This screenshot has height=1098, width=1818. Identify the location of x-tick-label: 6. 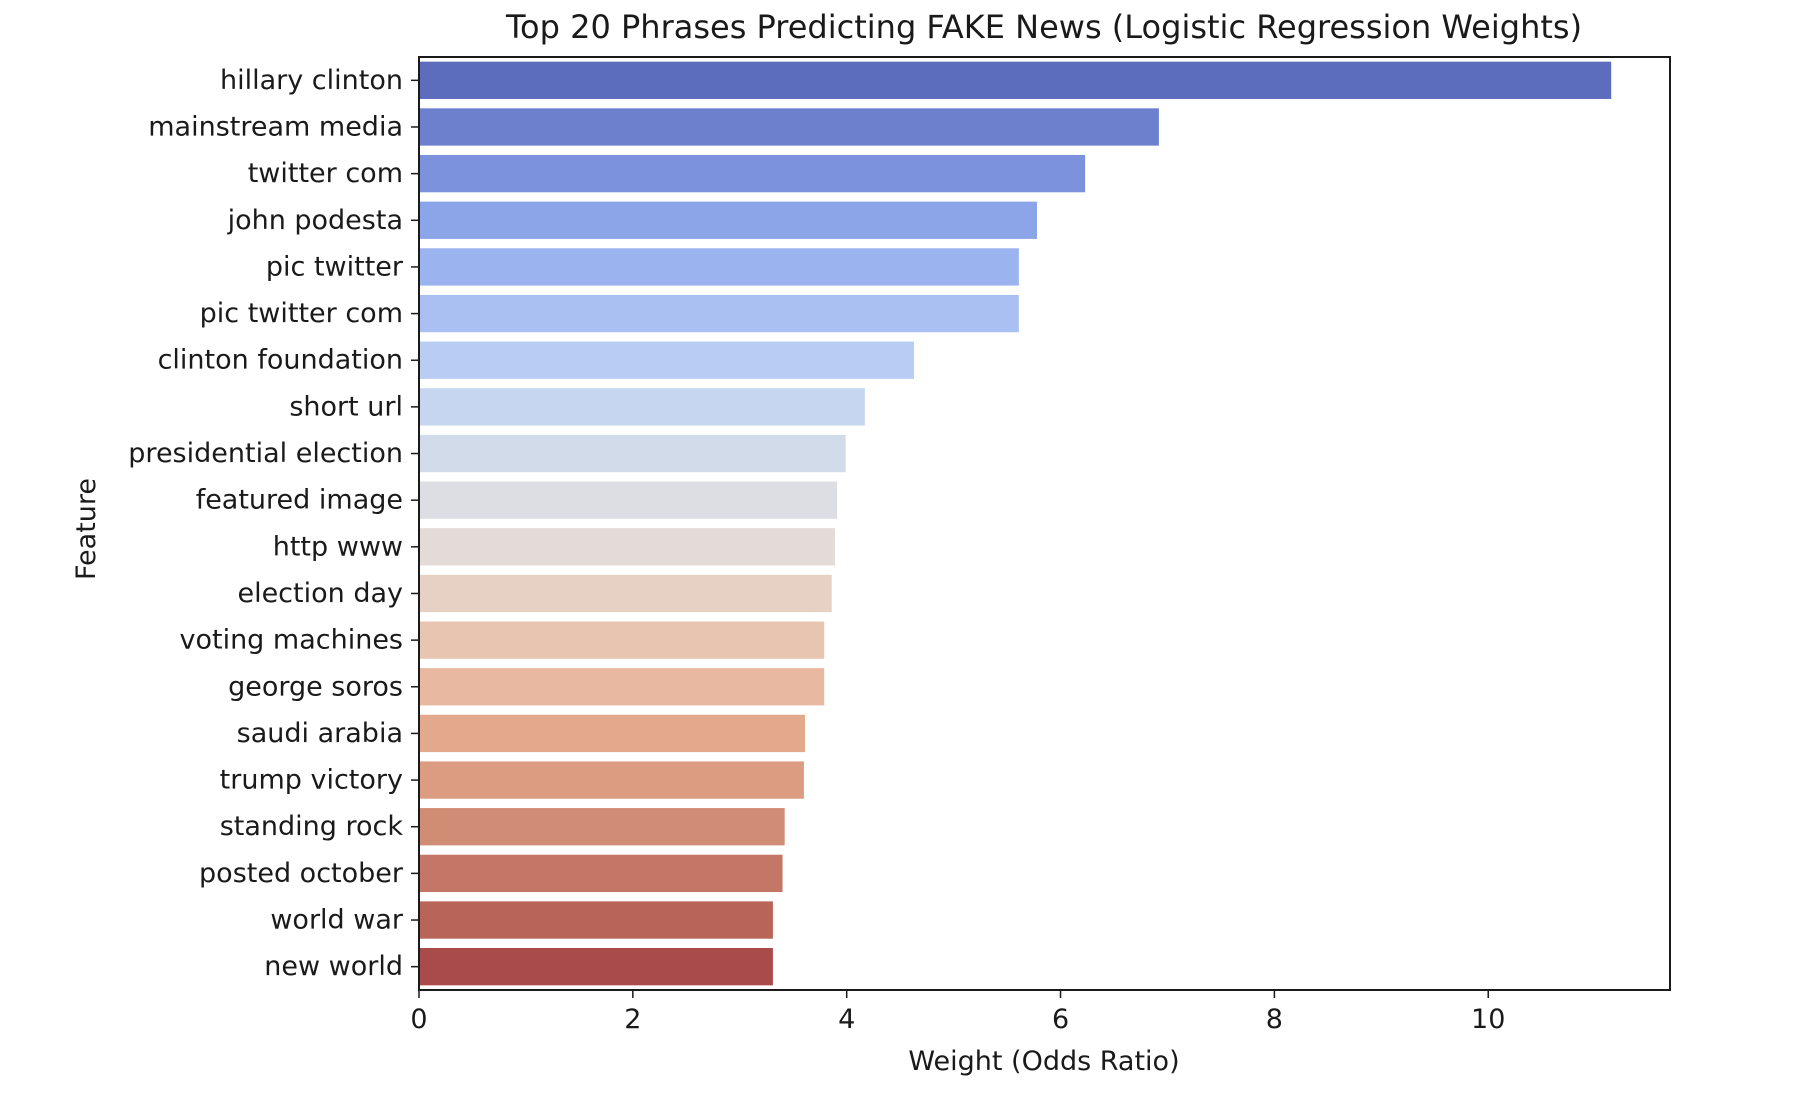
(1060, 1019).